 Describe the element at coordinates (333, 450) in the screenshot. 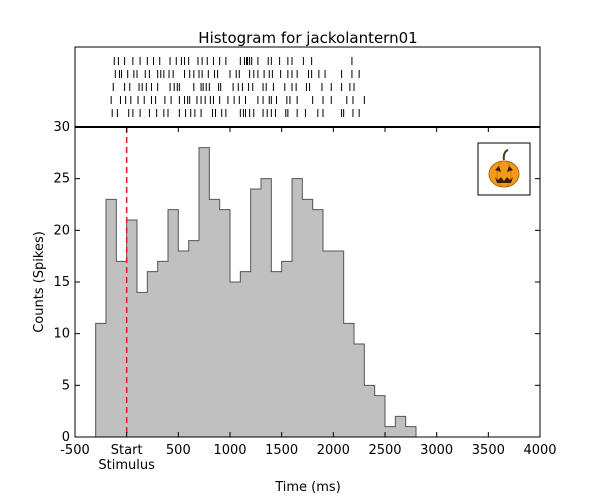

I see `x-tick-label: 2000` at that location.